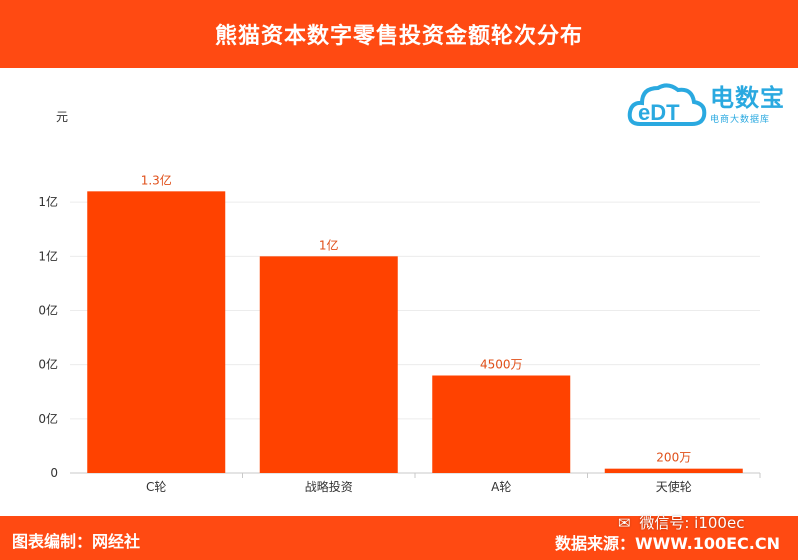 This screenshot has width=798, height=560. Describe the element at coordinates (747, 98) in the screenshot. I see `logo-name: 电数宝` at that location.